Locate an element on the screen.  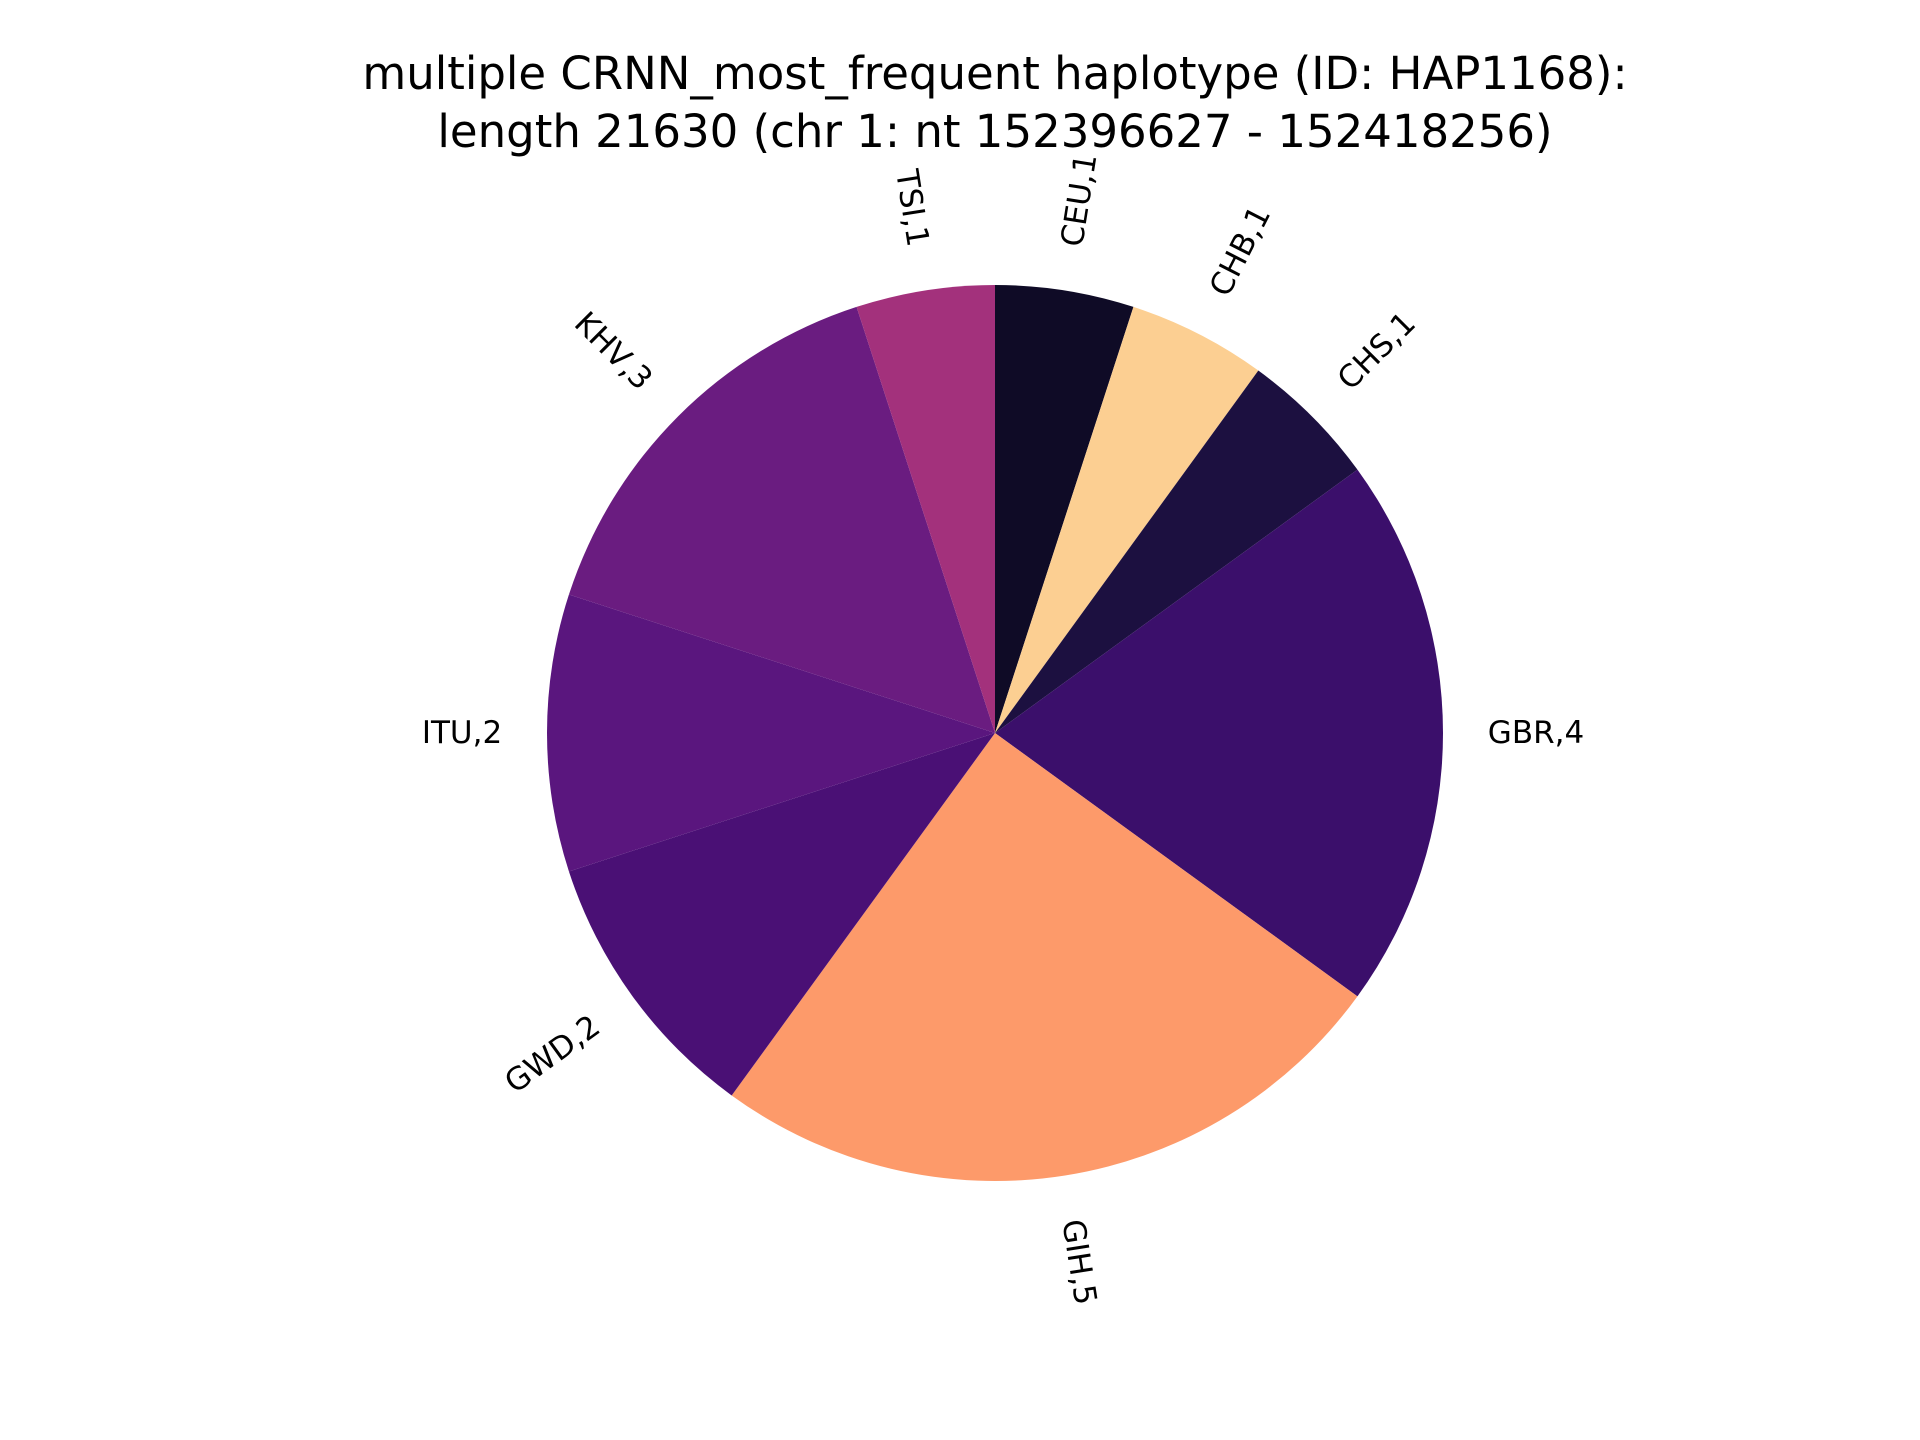
pie-slice-tsi is located at coordinates (925, 509).